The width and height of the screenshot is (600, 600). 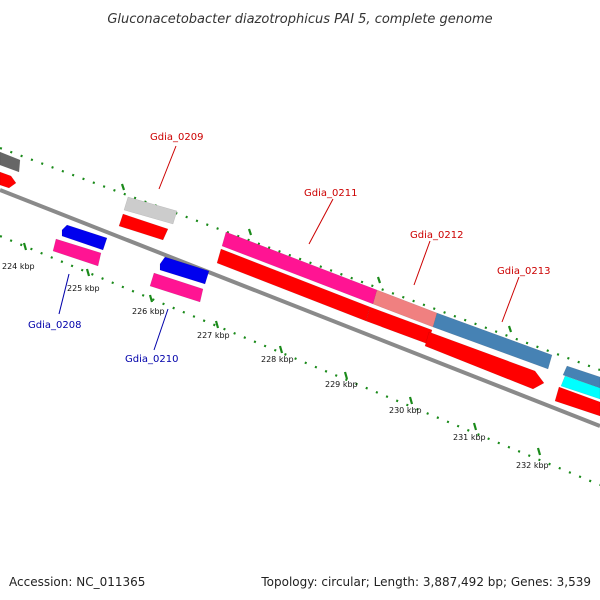 What do you see at coordinates (469, 437) in the screenshot?
I see `tick-label-231: 231 kbp` at bounding box center [469, 437].